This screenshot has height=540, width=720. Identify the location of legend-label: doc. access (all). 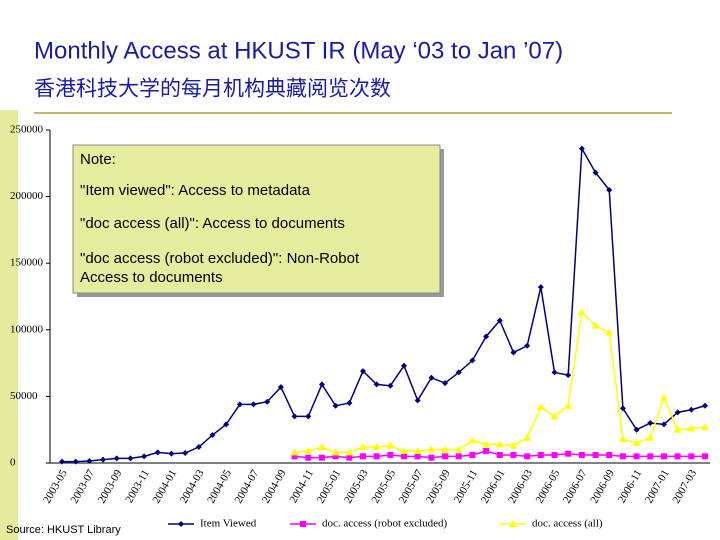
(567, 524).